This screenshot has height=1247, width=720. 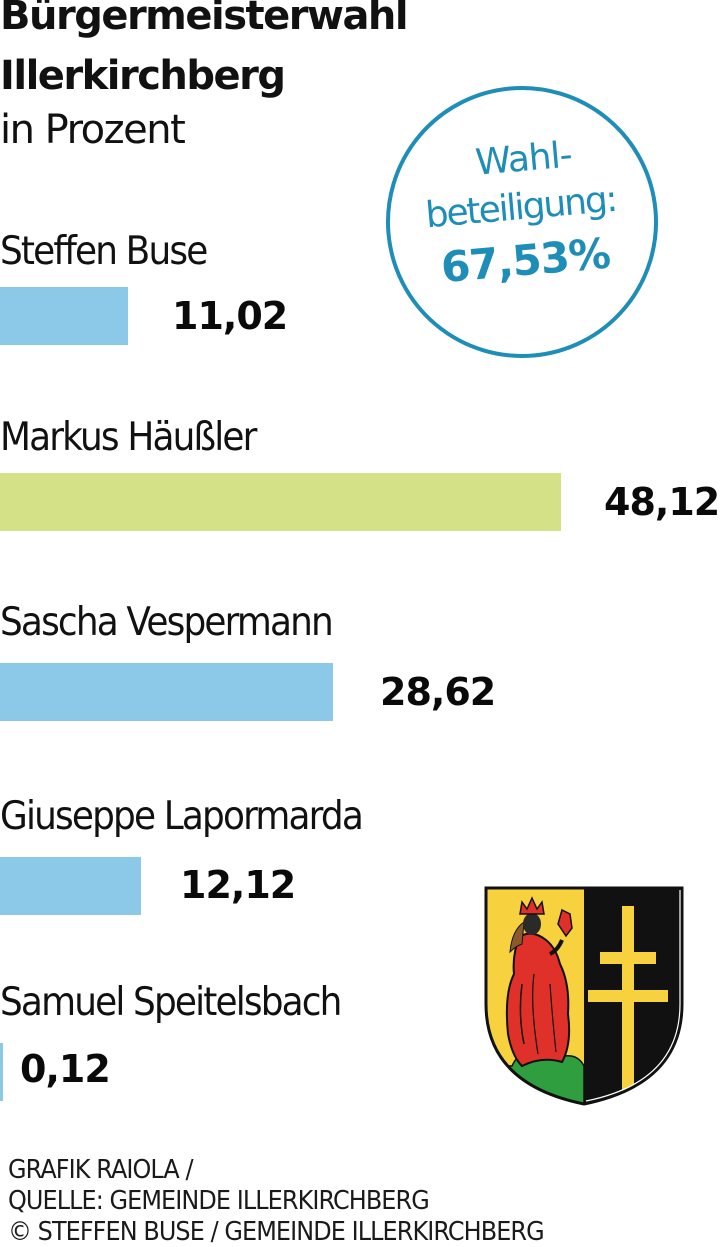 What do you see at coordinates (204, 19) in the screenshot?
I see `chart-title-line1: Bürgermeisterwahl` at bounding box center [204, 19].